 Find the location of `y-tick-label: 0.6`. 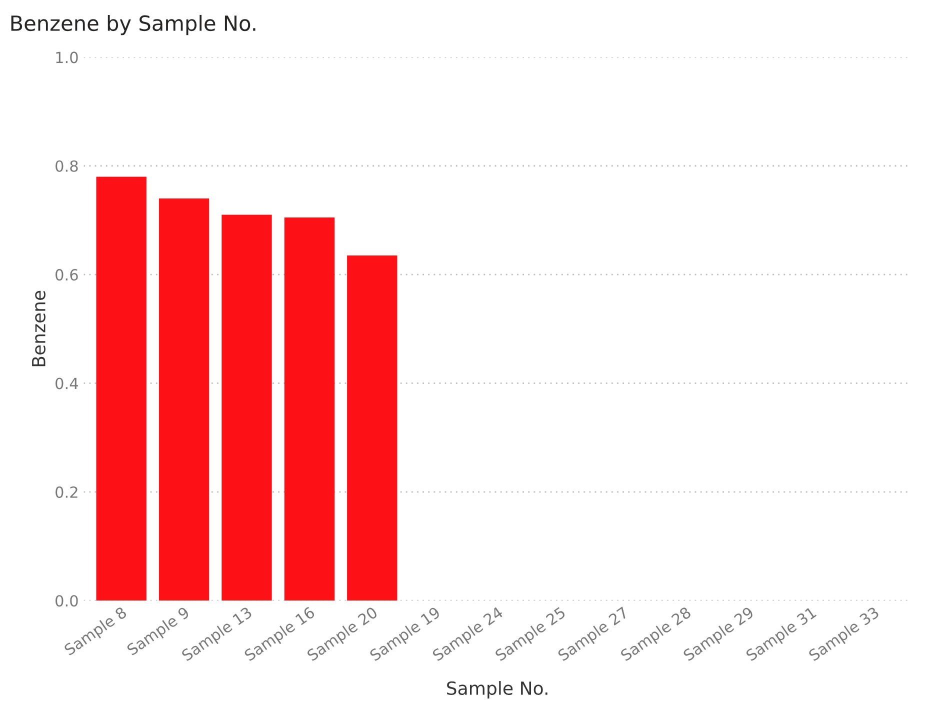

y-tick-label: 0.6 is located at coordinates (67, 275).